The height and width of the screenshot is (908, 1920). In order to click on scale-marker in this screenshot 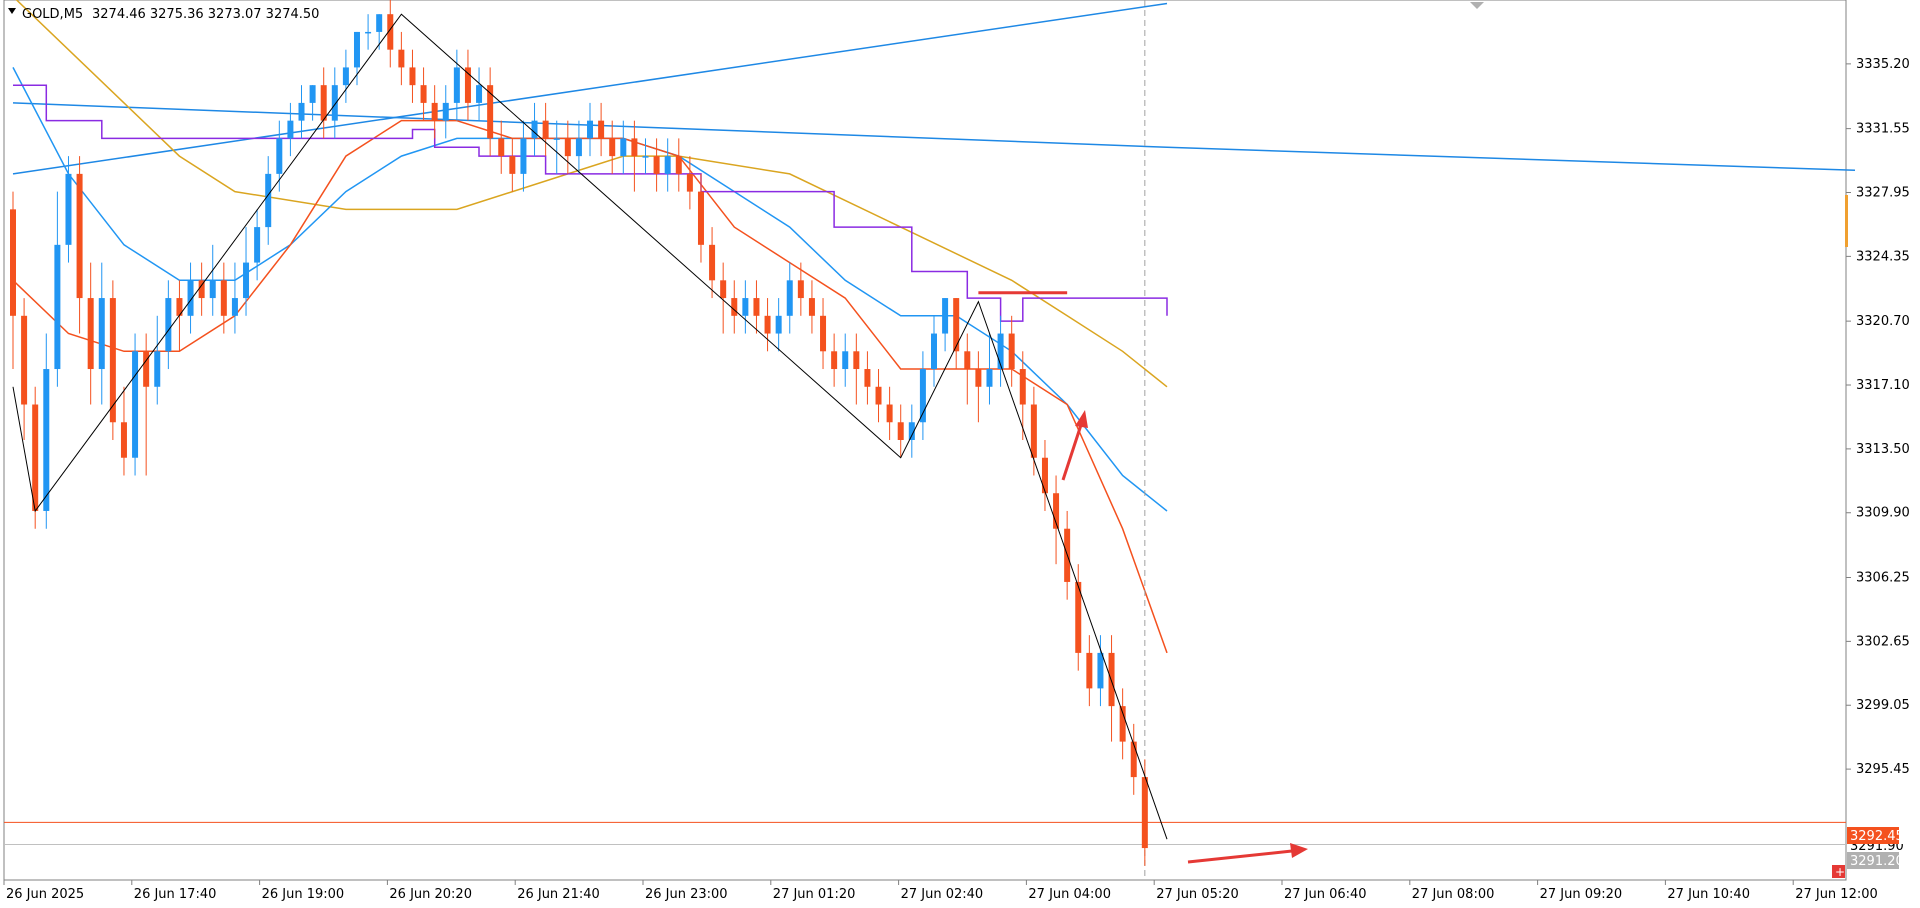, I will do `click(1846, 221)`.